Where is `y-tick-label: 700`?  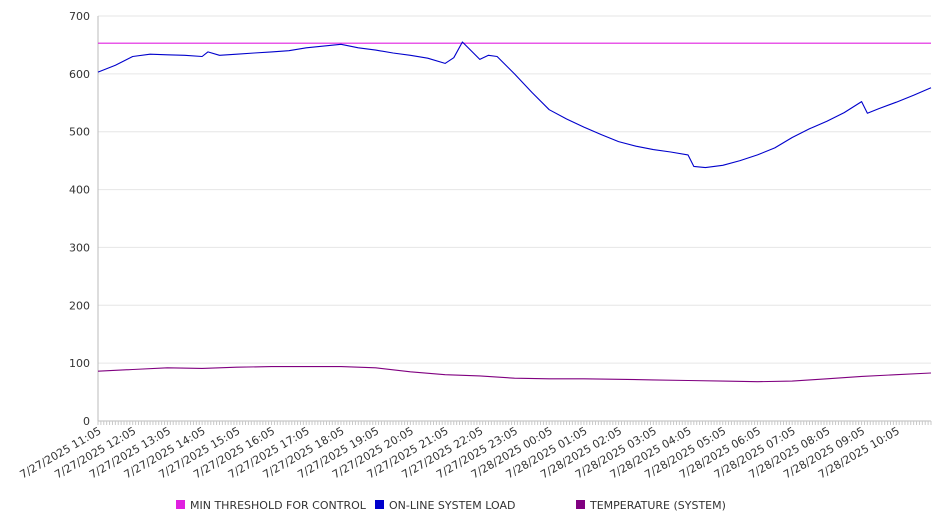 y-tick-label: 700 is located at coordinates (79, 16).